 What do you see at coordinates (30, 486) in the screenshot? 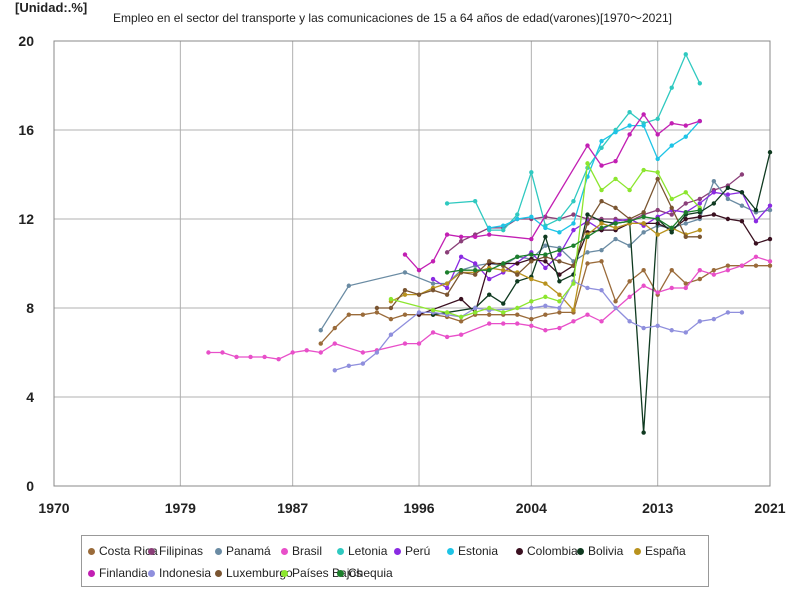
I see `y-tick-label: 0` at bounding box center [30, 486].